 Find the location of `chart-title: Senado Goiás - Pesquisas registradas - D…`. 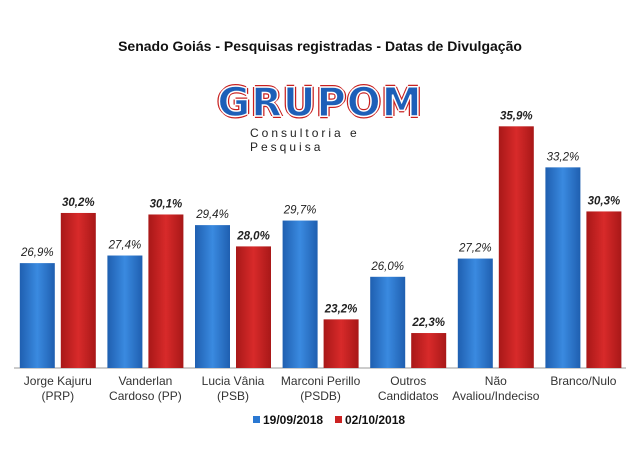

chart-title: Senado Goiás - Pesquisas registradas - D… is located at coordinates (320, 46).